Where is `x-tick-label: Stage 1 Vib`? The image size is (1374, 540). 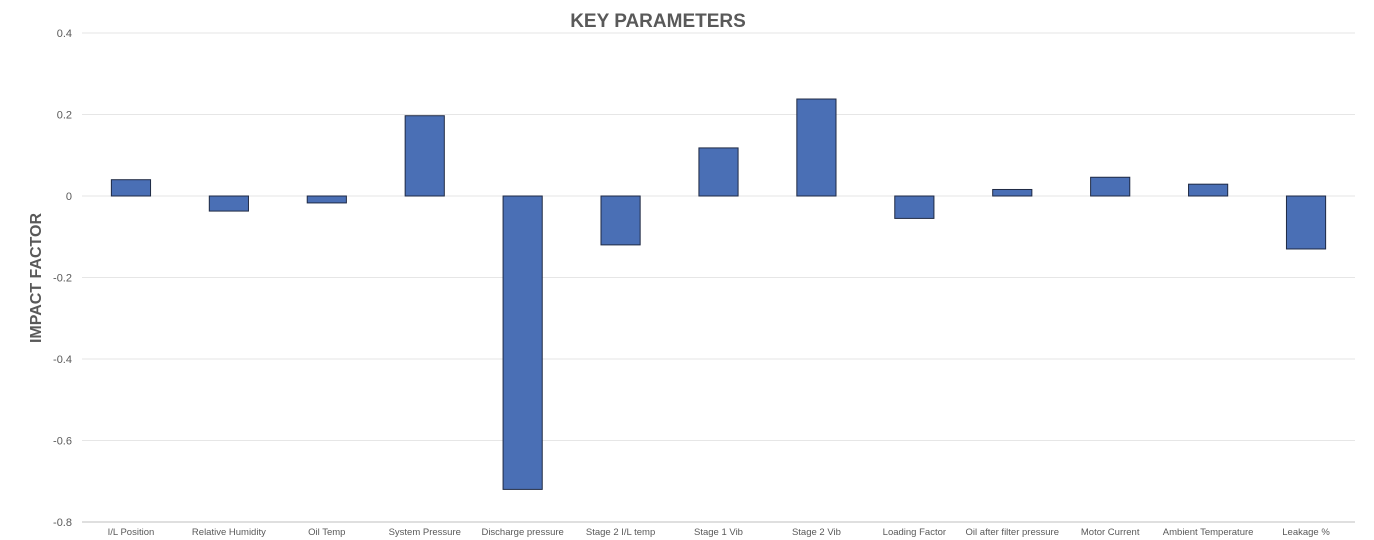 x-tick-label: Stage 1 Vib is located at coordinates (718, 532).